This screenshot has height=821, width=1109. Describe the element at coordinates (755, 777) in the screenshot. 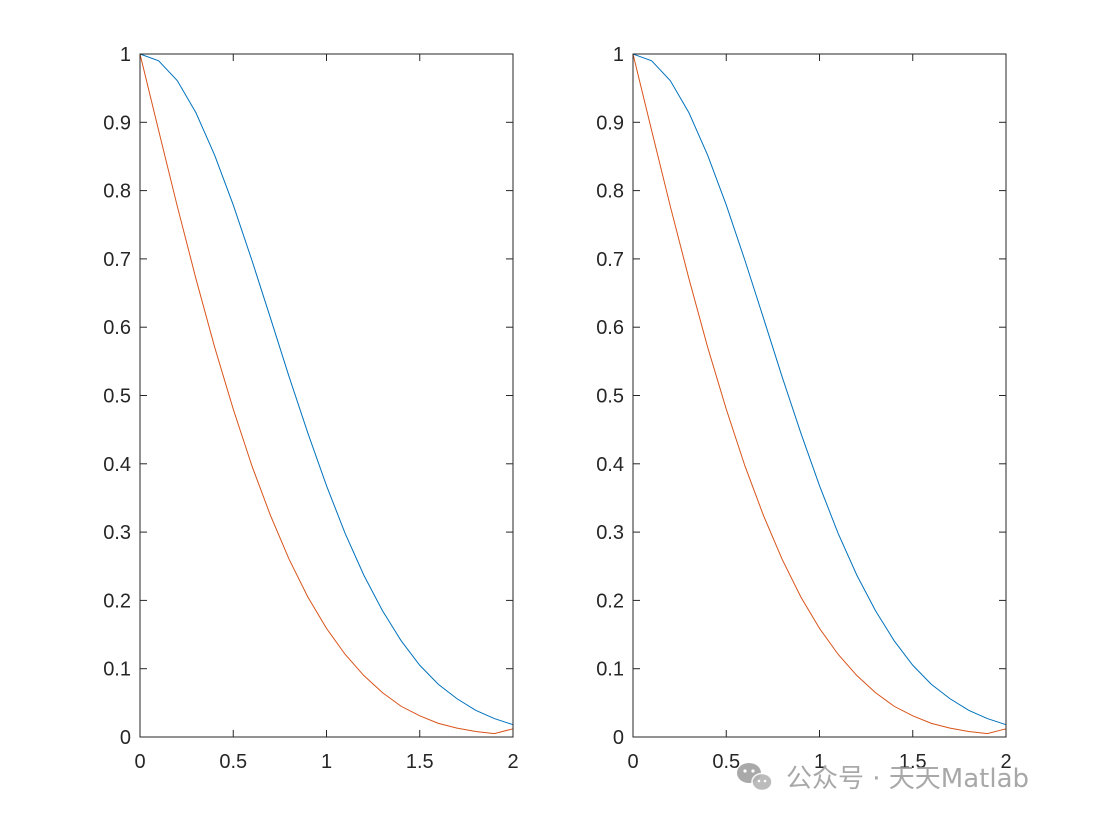

I see `wechat-icon` at that location.